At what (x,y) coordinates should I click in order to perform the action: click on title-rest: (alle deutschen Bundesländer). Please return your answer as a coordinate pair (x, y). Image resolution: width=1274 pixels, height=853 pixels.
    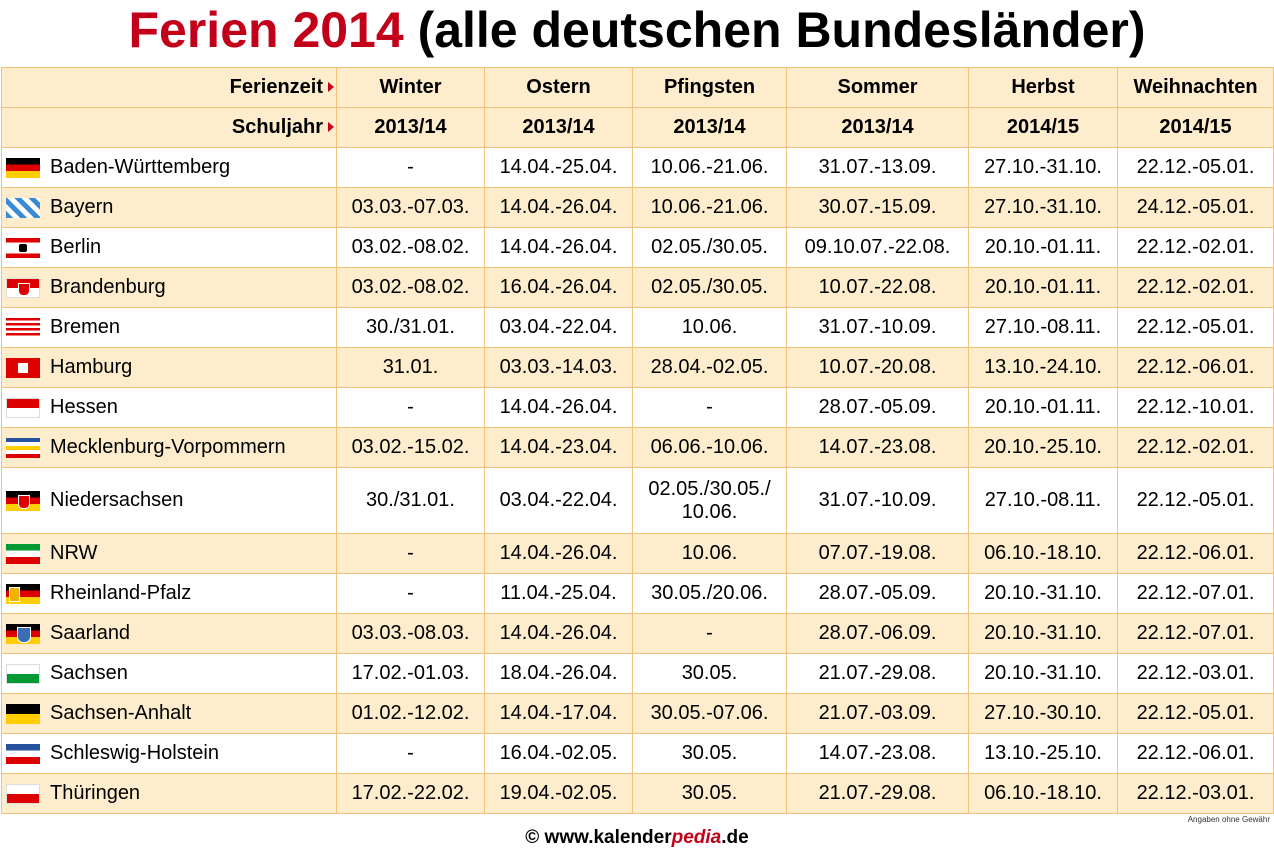
    Looking at the image, I should click on (774, 30).